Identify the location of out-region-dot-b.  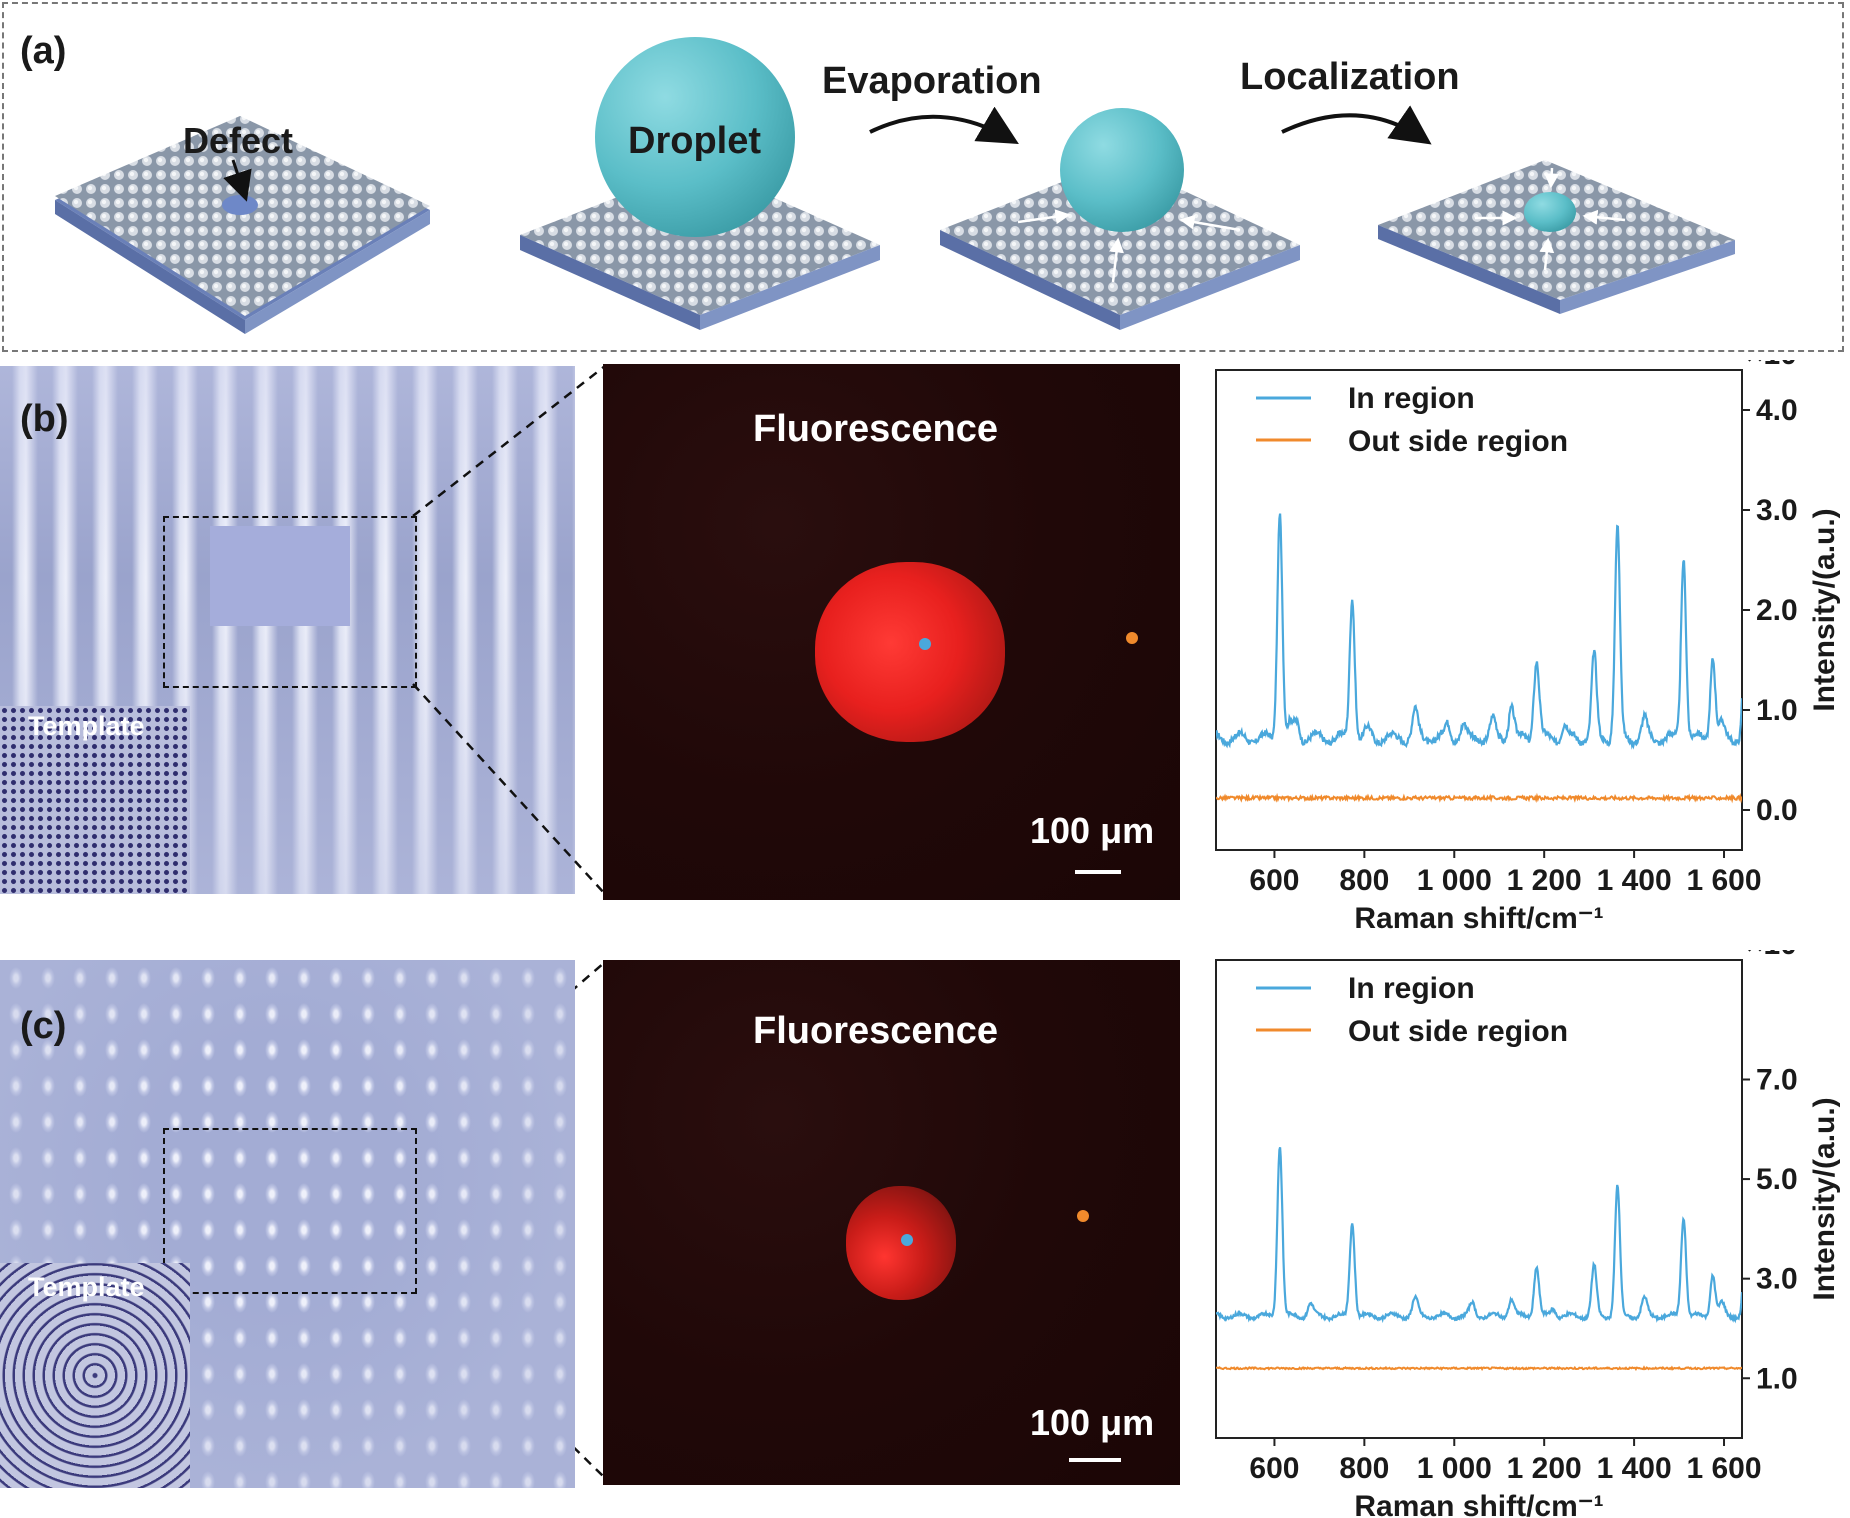
(1132, 638).